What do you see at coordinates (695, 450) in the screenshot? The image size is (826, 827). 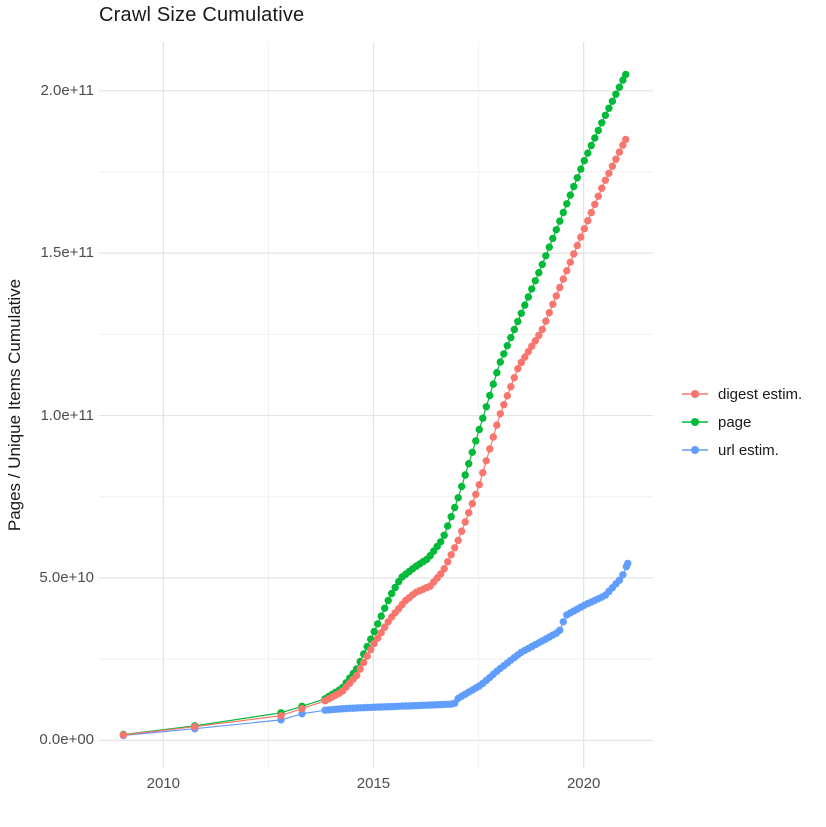 I see `legend-key-icon` at bounding box center [695, 450].